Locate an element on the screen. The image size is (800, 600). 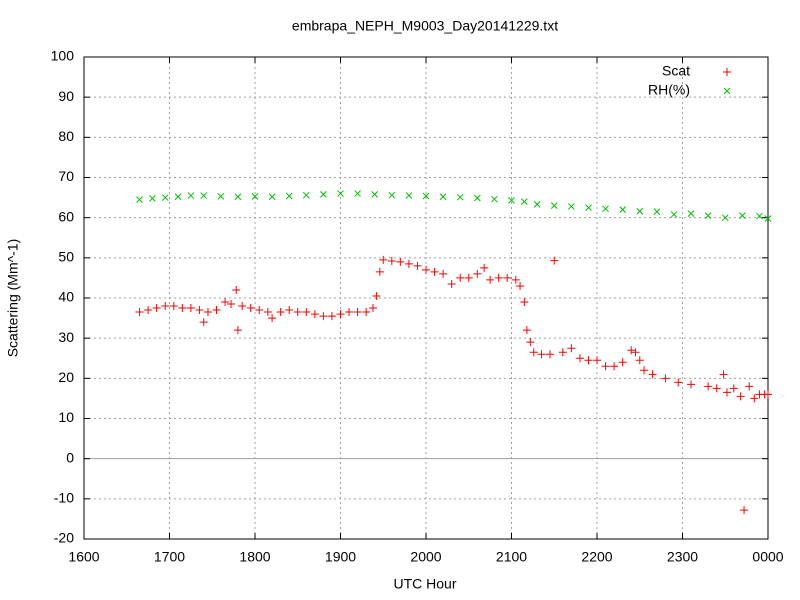
x-tick-label: 1900 is located at coordinates (340, 557).